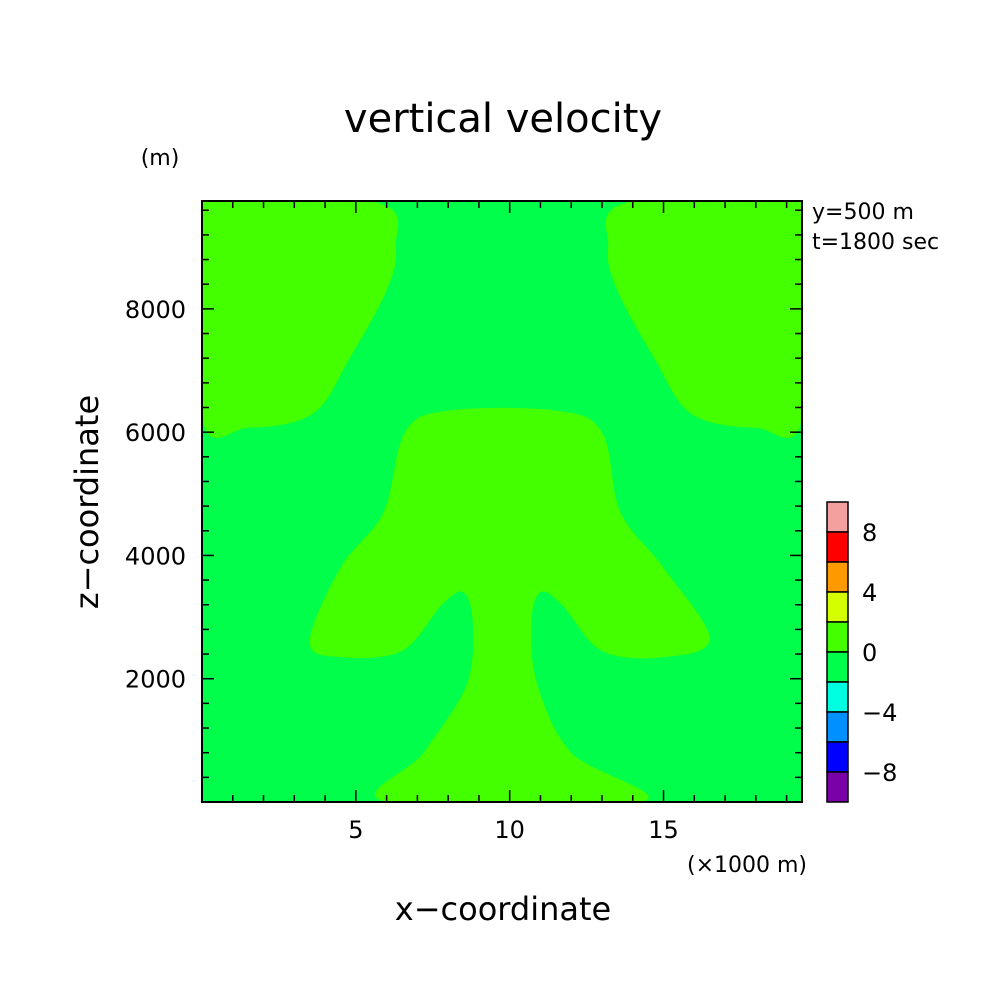 The width and height of the screenshot is (1004, 1004). I want to click on colorbar-label: 4, so click(869, 593).